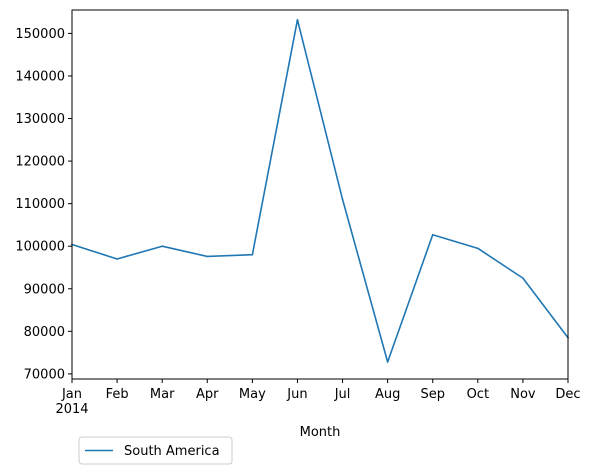 The height and width of the screenshot is (473, 591). Describe the element at coordinates (318, 398) in the screenshot. I see `x-axis: Jan 2014 Feb Mar Apr May Jun Jul Aug Sep Oct Nov Dec` at that location.